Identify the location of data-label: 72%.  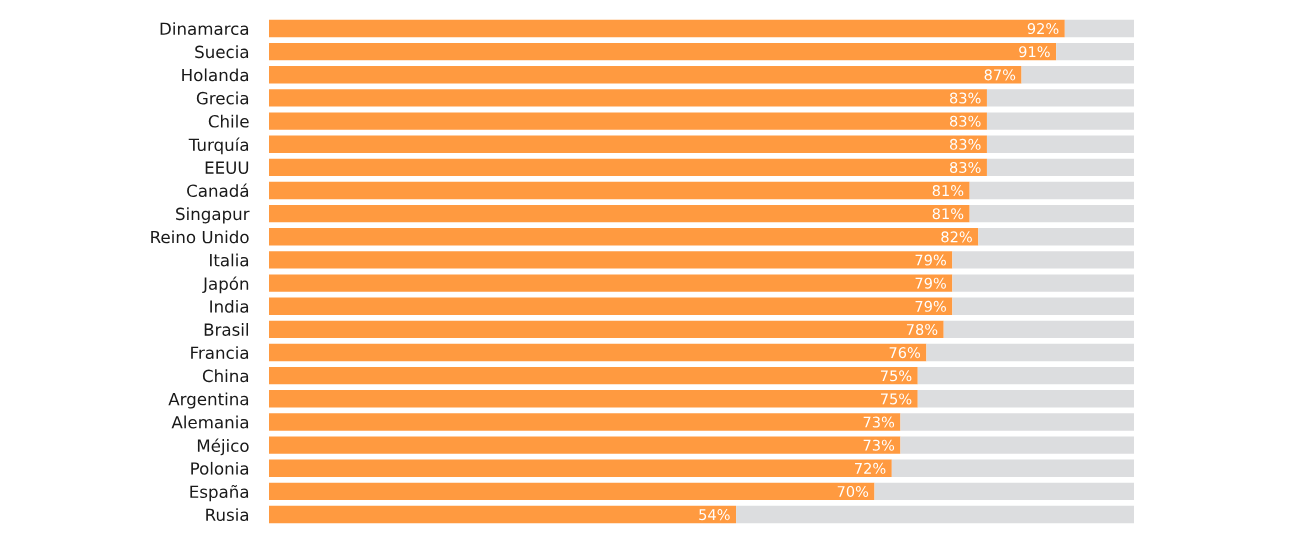
(870, 468).